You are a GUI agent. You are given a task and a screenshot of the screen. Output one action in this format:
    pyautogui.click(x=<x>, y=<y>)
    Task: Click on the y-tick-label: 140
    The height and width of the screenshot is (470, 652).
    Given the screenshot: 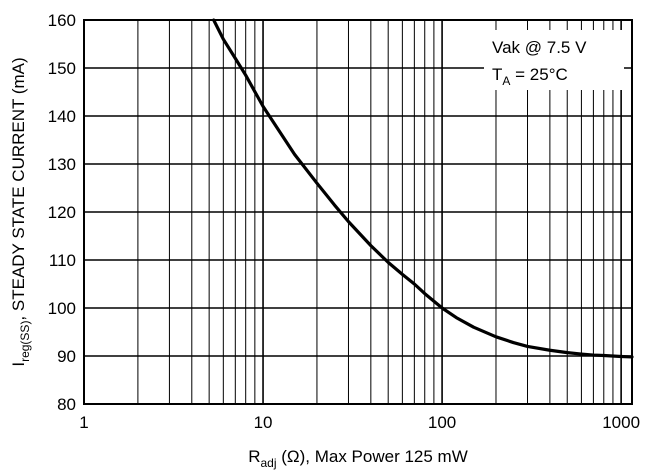 What is the action you would take?
    pyautogui.click(x=62, y=116)
    